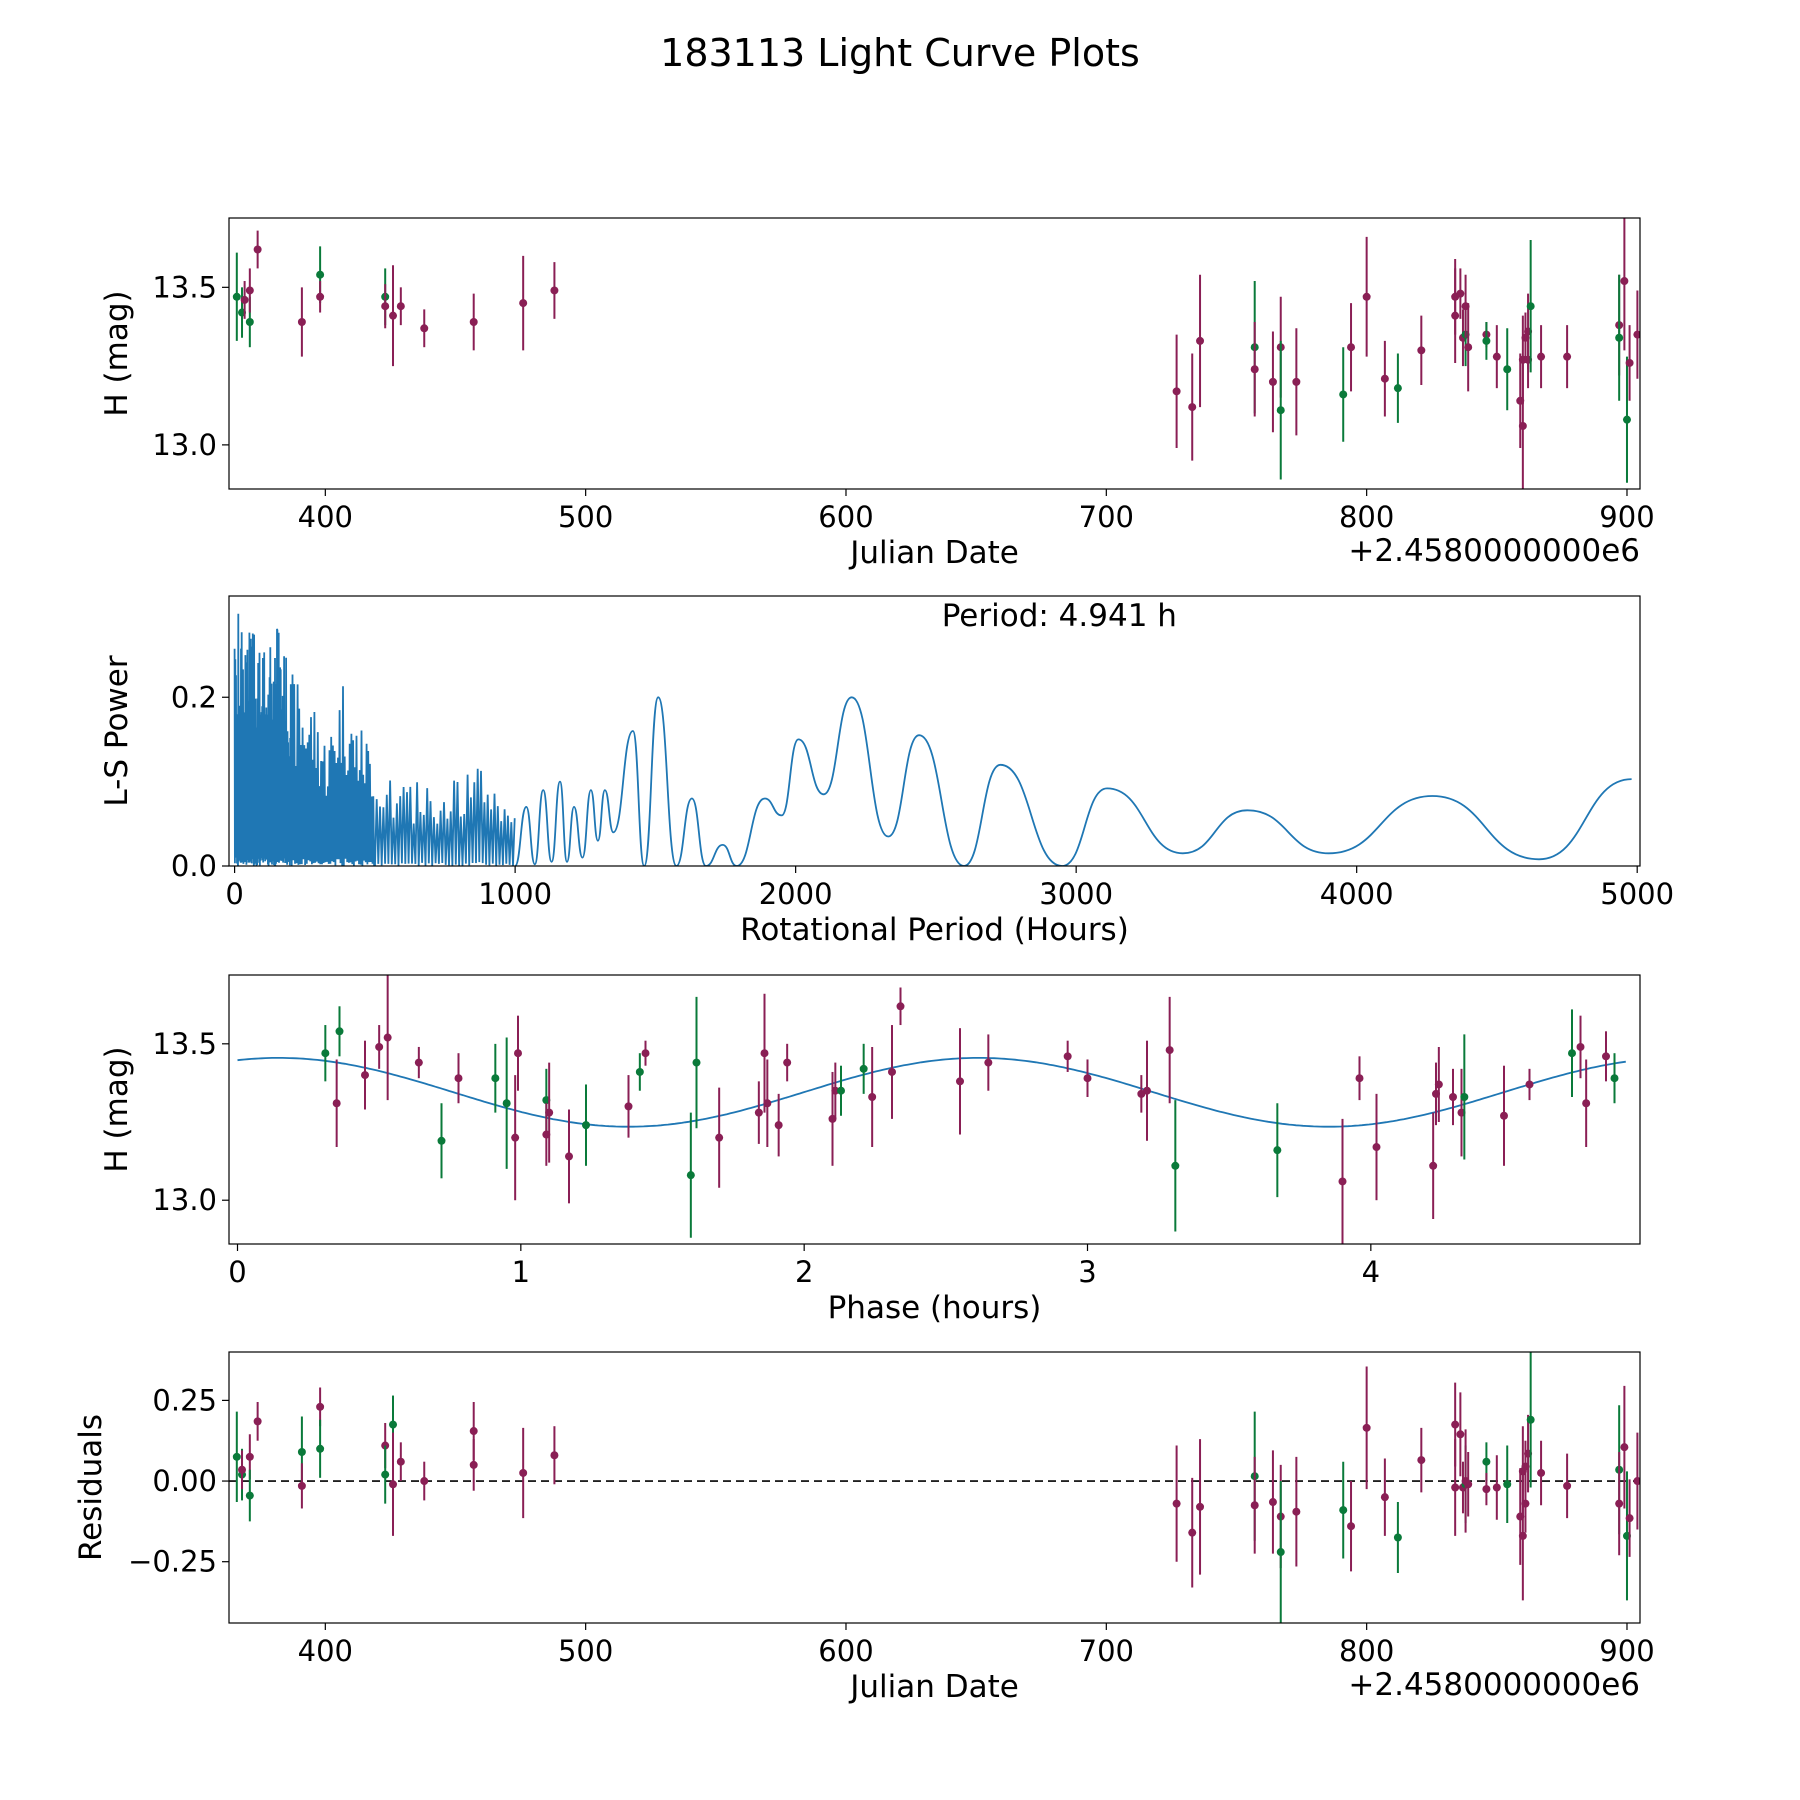 The width and height of the screenshot is (1800, 1800). Describe the element at coordinates (515, 894) in the screenshot. I see `x-tick-label: 1000` at that location.